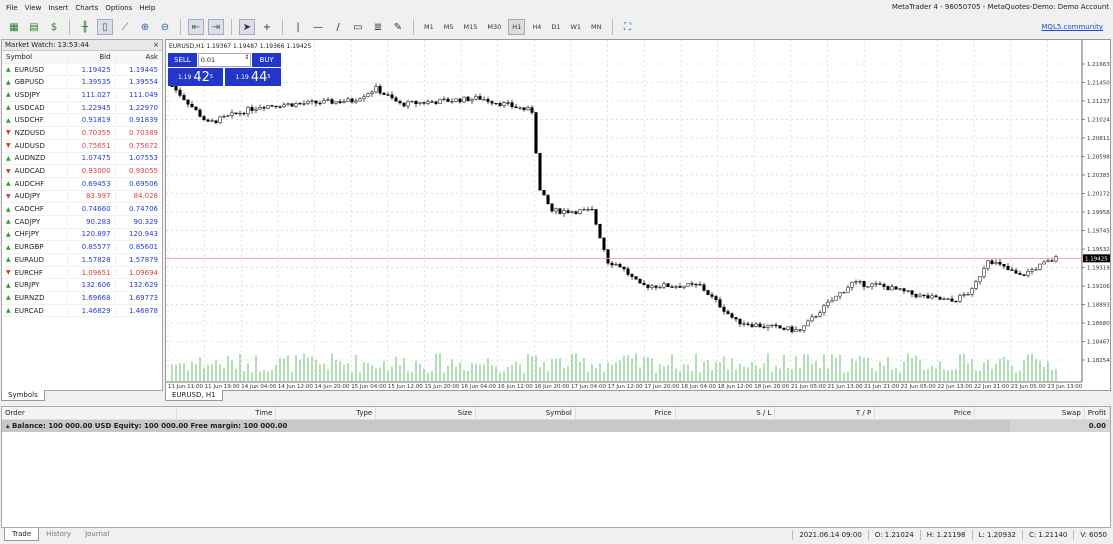 Image resolution: width=1113 pixels, height=544 pixels. I want to click on market-watch-row: ▲ EURGBP 0.85577 0.85601, so click(82, 247).